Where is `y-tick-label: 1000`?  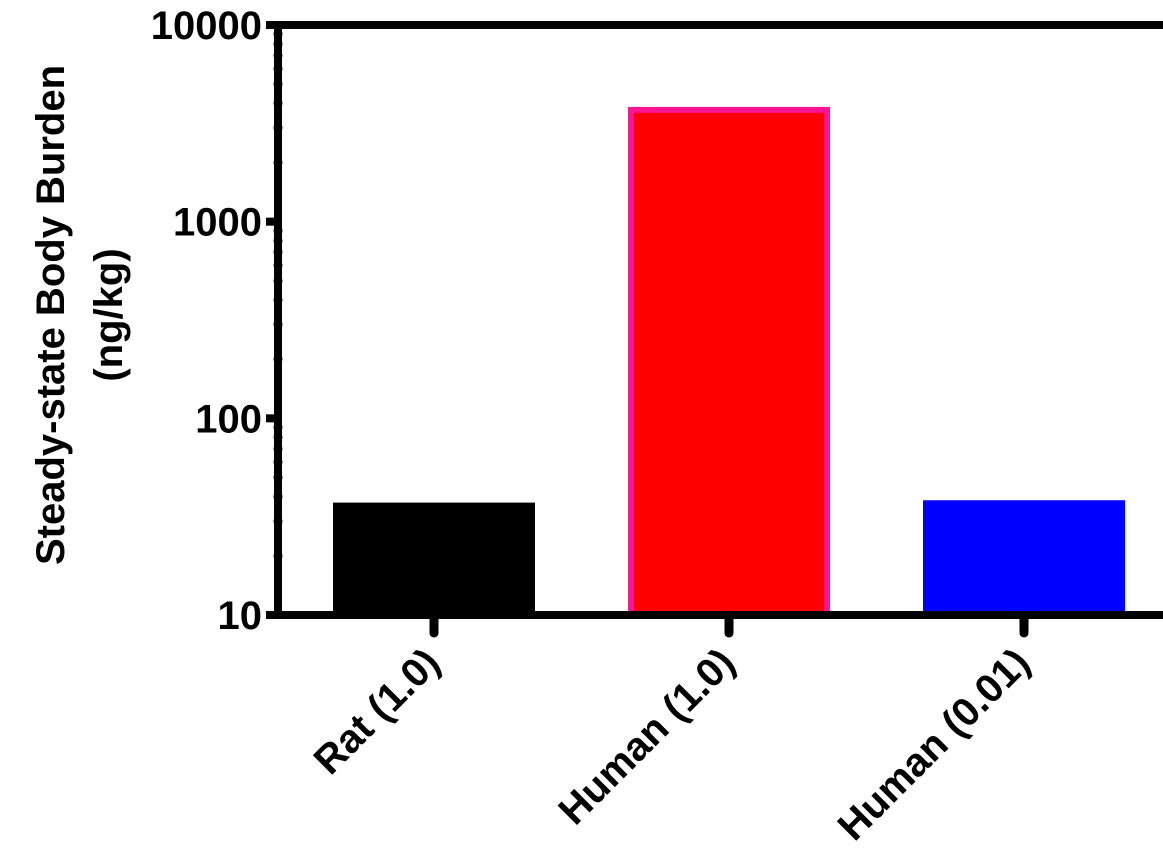
y-tick-label: 1000 is located at coordinates (217, 223).